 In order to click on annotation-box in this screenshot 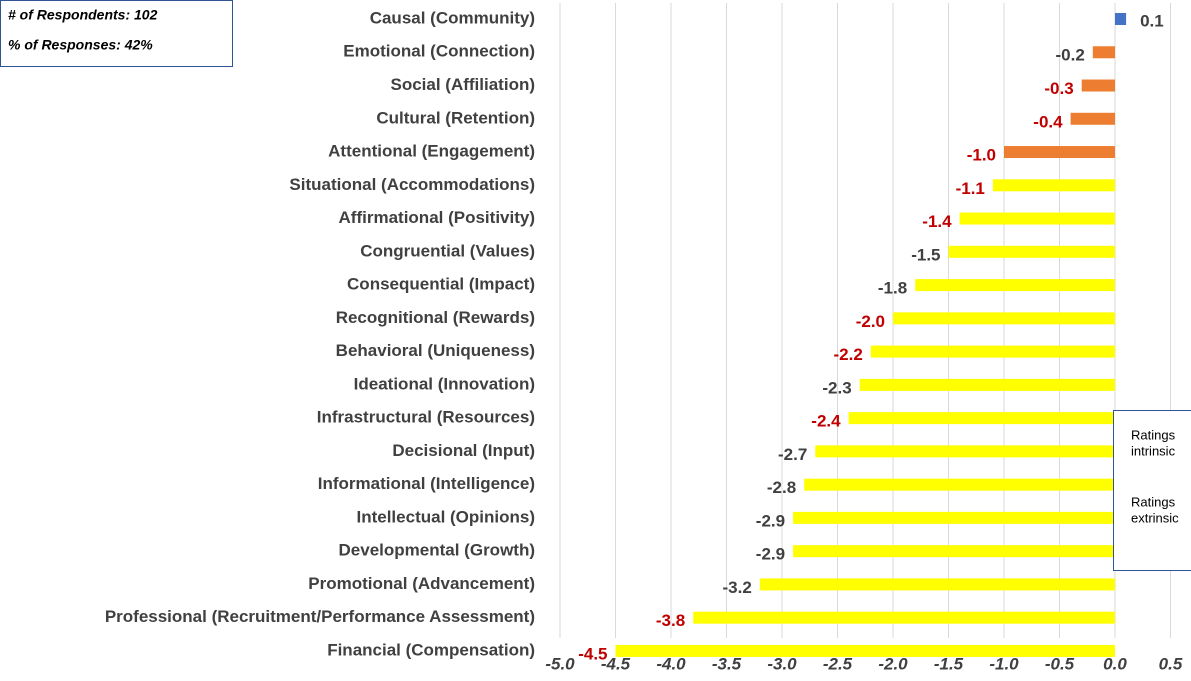, I will do `click(116, 33)`.